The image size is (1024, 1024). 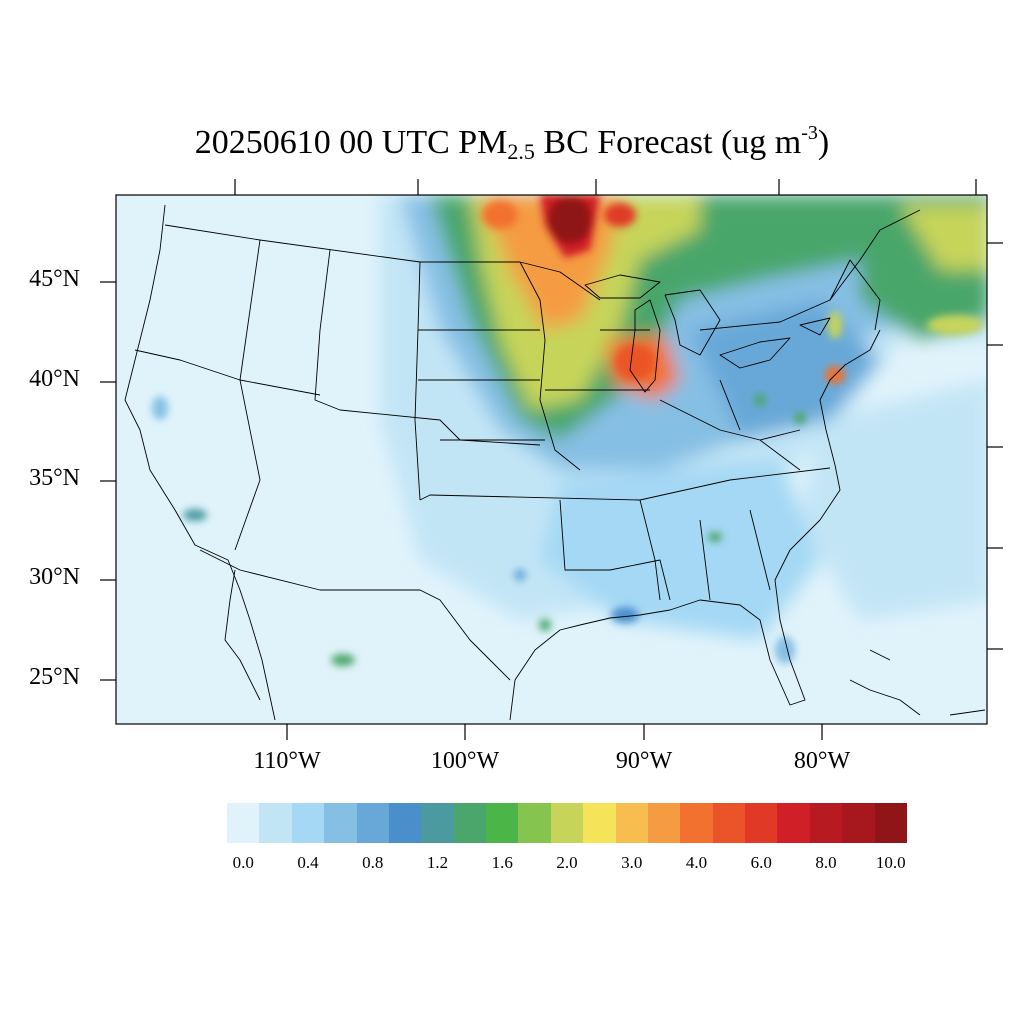 What do you see at coordinates (822, 761) in the screenshot?
I see `lon-label-80w: 80°W` at bounding box center [822, 761].